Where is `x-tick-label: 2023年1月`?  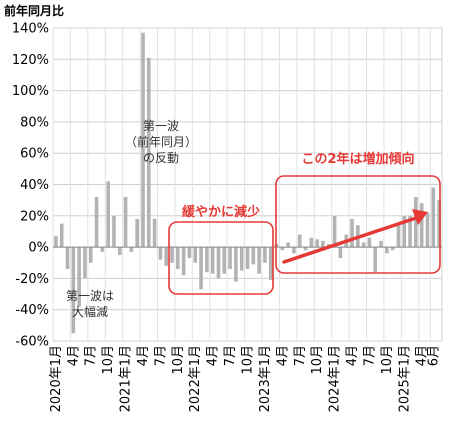
x-tick-label: 2023年1月 is located at coordinates (265, 378).